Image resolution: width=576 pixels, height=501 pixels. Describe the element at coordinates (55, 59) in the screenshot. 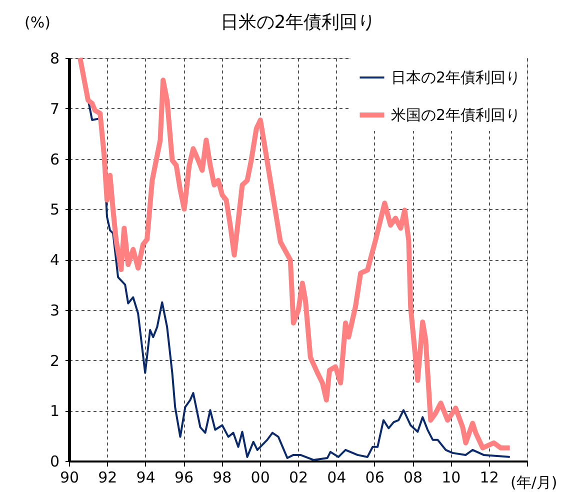

I see `y-tick-label: 8` at that location.